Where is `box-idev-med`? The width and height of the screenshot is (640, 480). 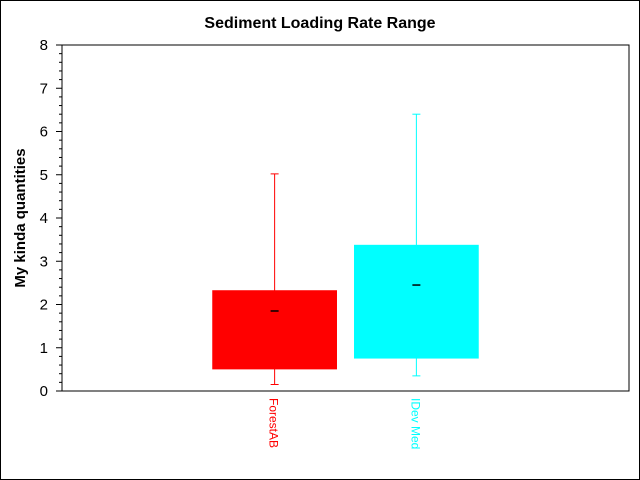
box-idev-med is located at coordinates (416, 301).